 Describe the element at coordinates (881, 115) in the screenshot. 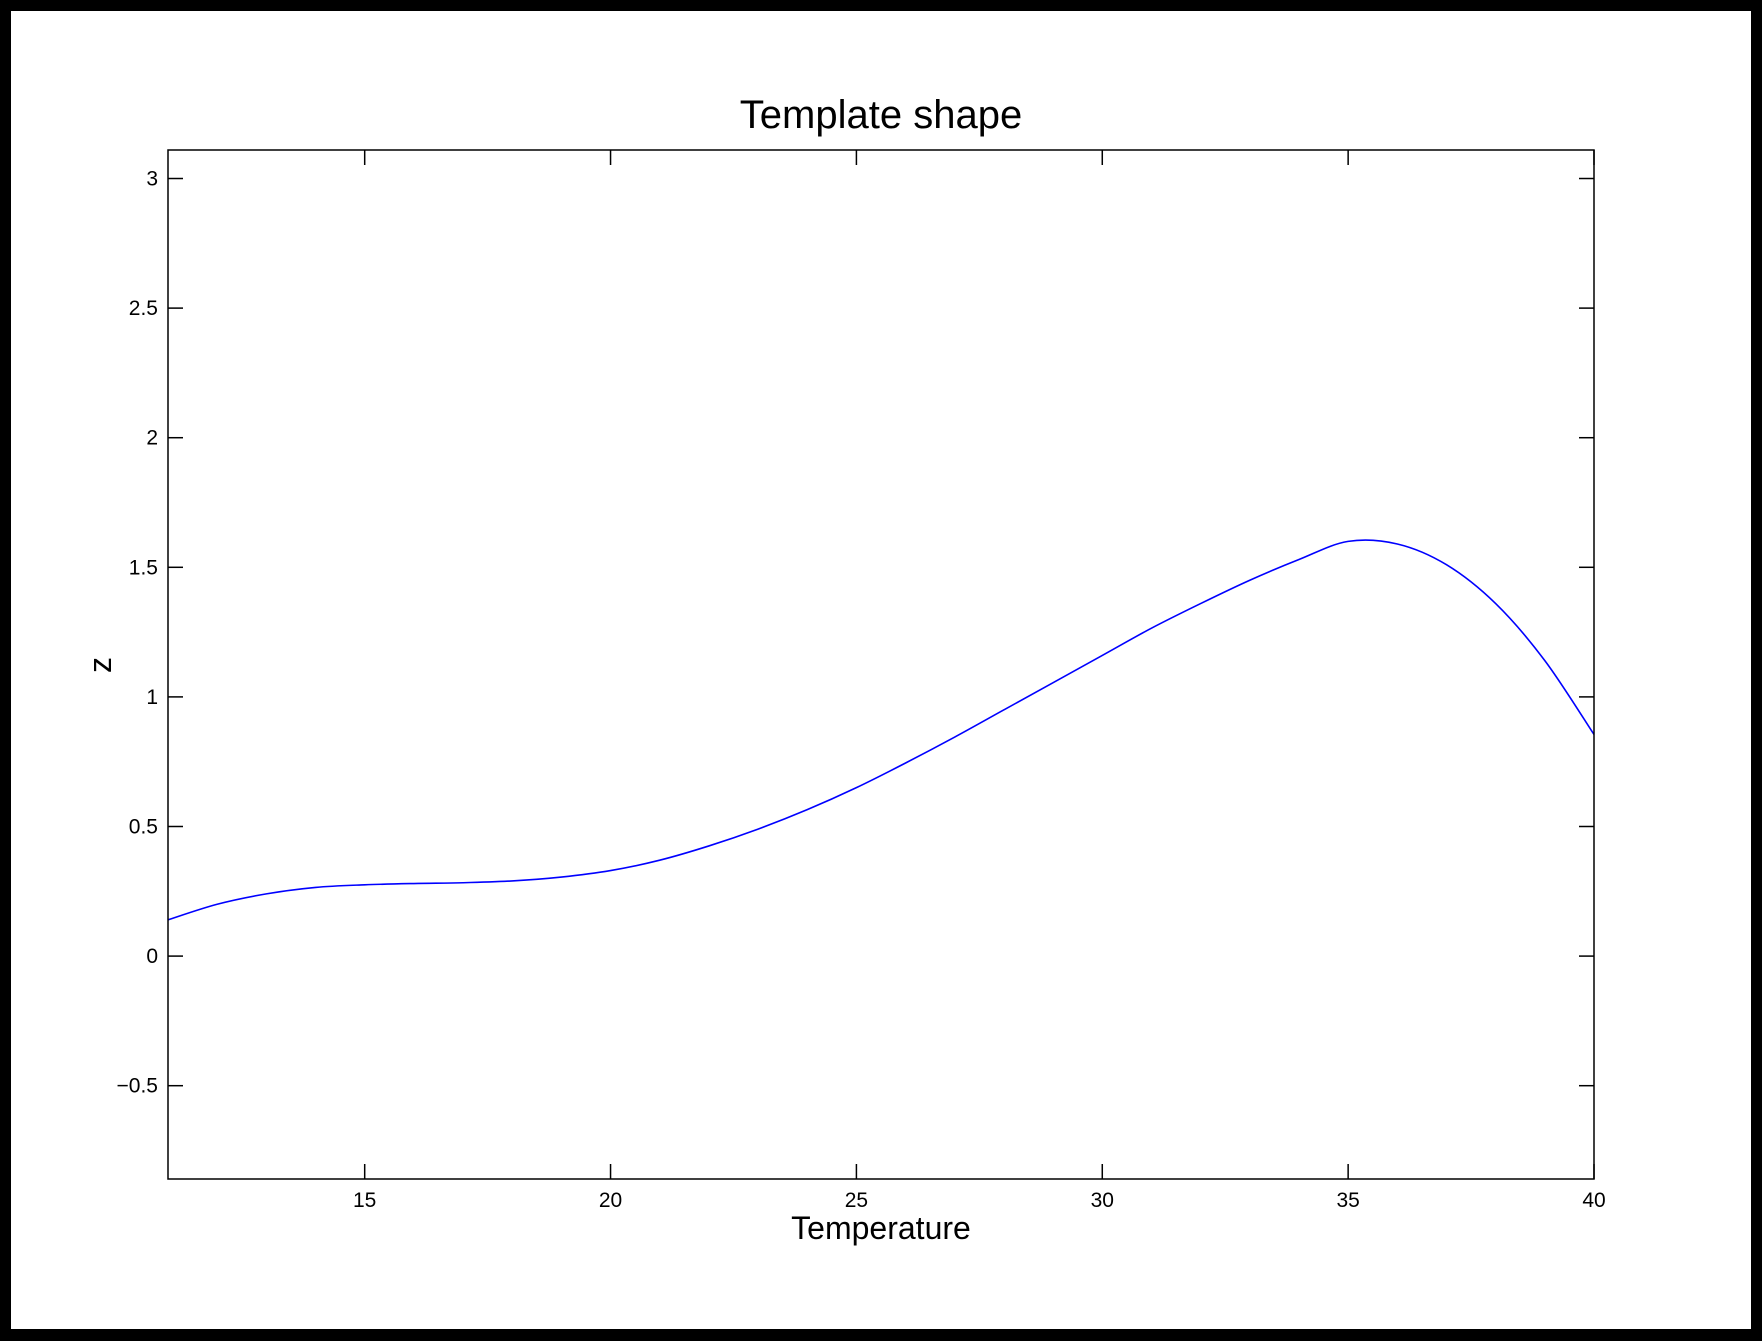

I see `chart-title: Template shape` at that location.